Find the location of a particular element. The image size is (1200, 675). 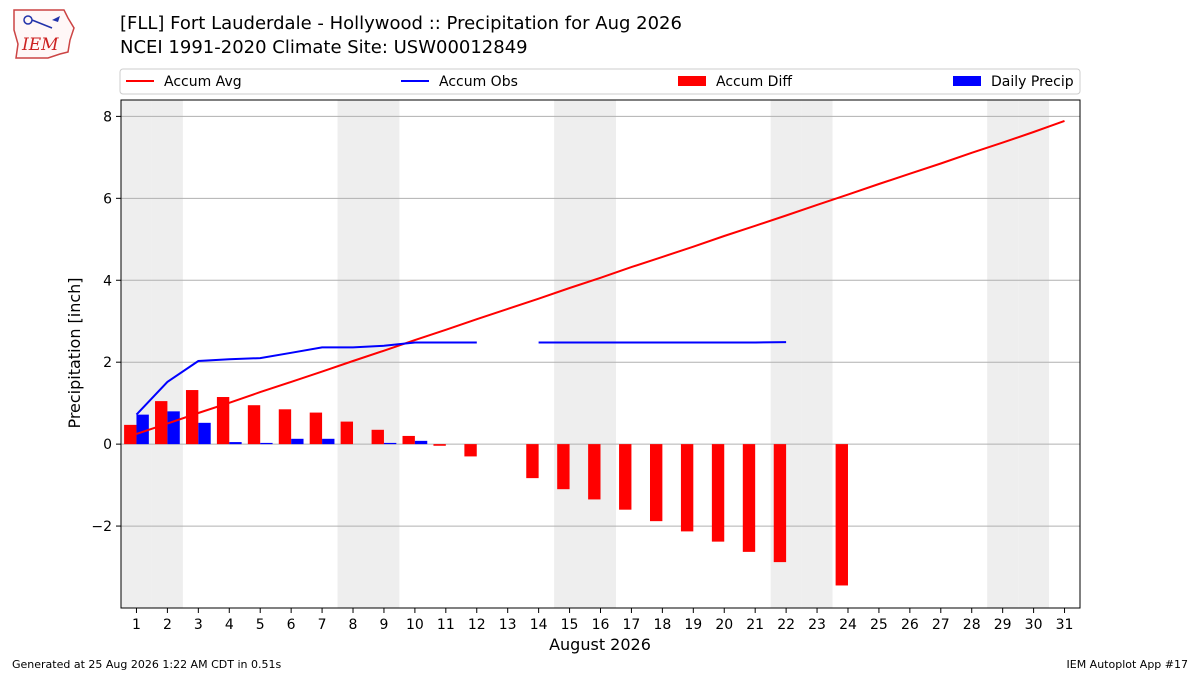

x-tick-label: 14 is located at coordinates (539, 625).